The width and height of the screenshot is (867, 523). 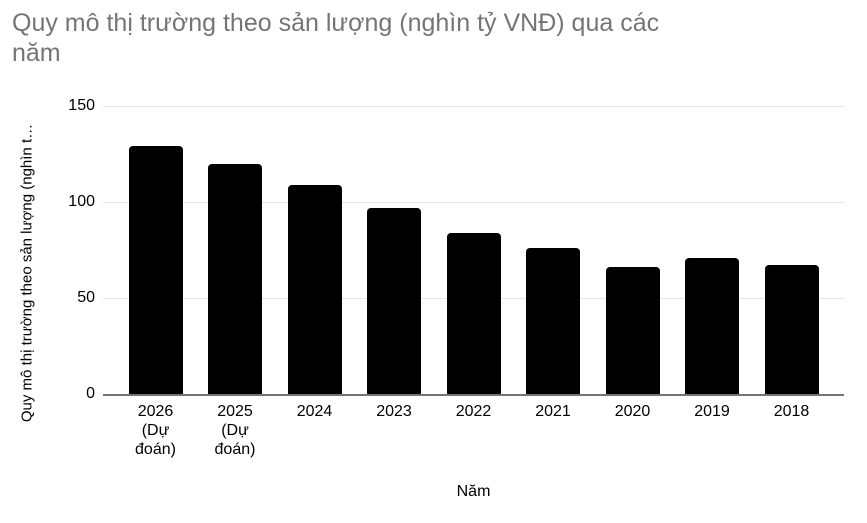 What do you see at coordinates (394, 300) in the screenshot?
I see `bar-2023` at bounding box center [394, 300].